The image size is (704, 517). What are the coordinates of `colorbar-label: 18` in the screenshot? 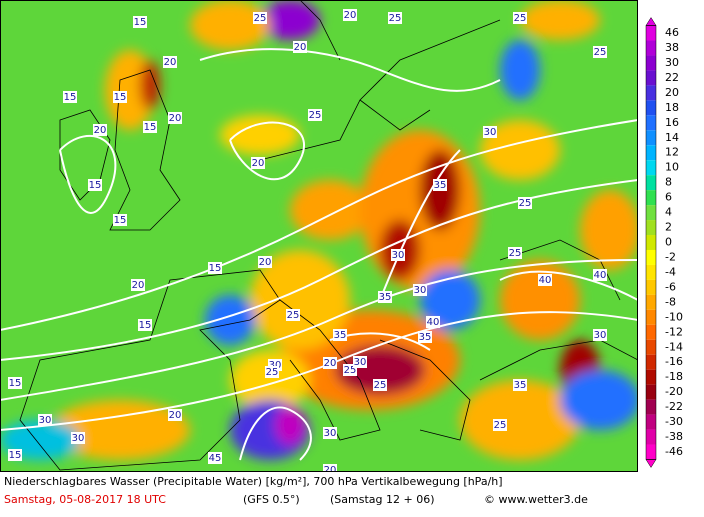 It's located at (672, 107).